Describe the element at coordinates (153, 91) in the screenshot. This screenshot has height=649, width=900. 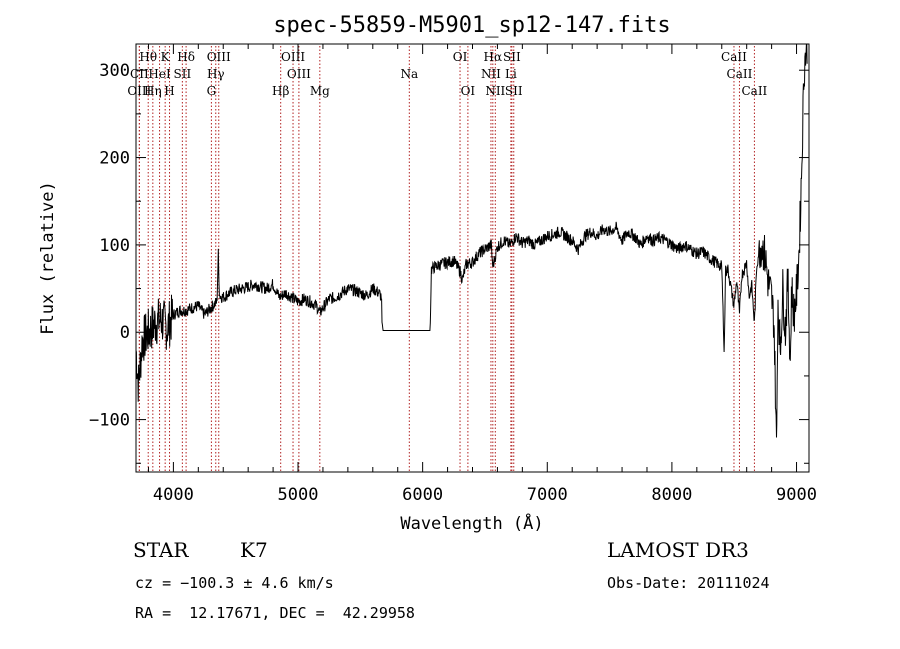
I see `spectral-line-label: Hη` at that location.